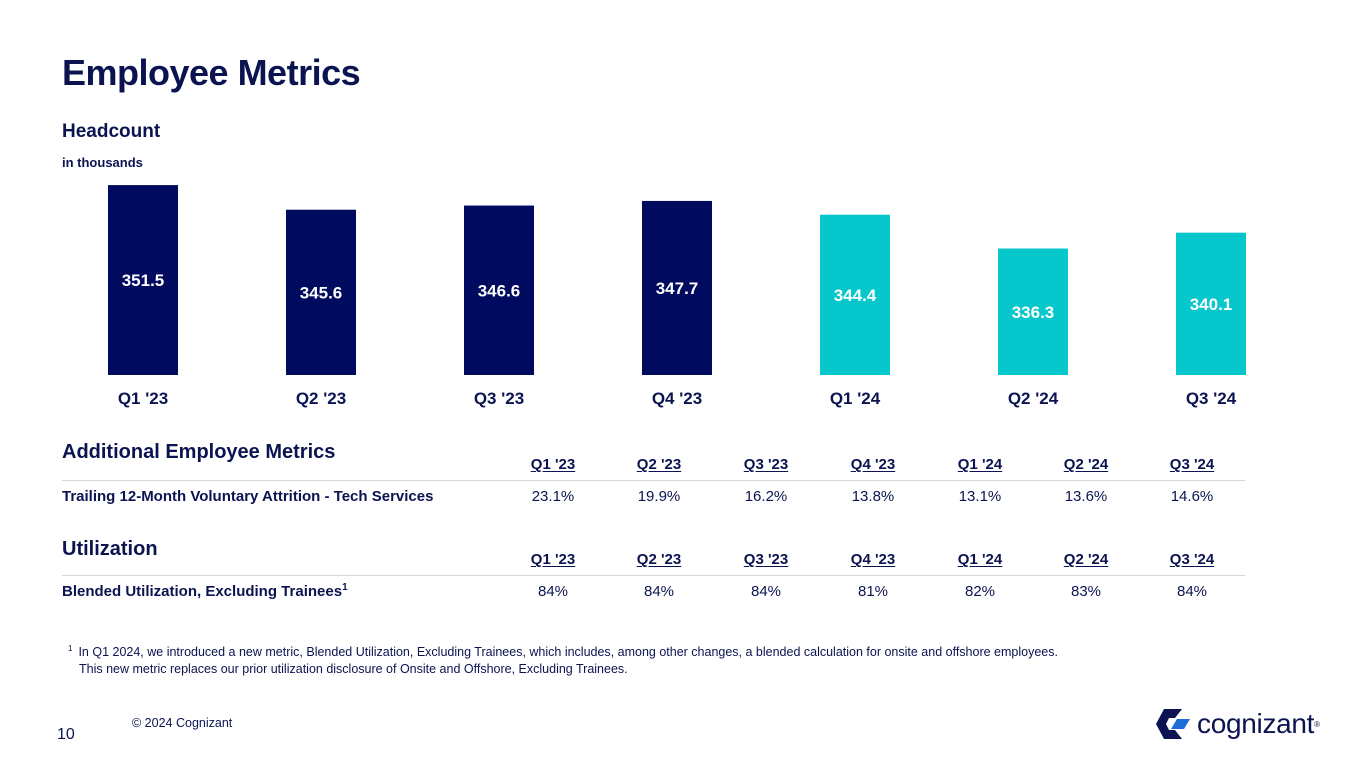 Image resolution: width=1365 pixels, height=768 pixels. I want to click on x-tick-label: Q2 '23, so click(321, 398).